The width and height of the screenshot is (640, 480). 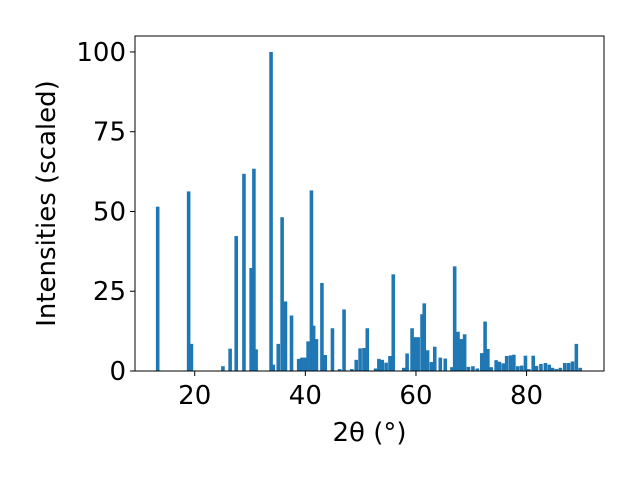 I want to click on x-tick-label: 80, so click(x=526, y=396).